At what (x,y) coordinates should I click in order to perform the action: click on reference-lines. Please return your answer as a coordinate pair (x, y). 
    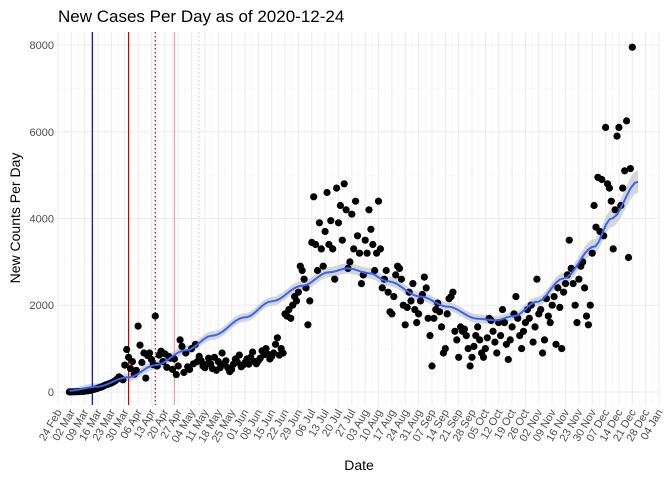
    Looking at the image, I should click on (145, 218).